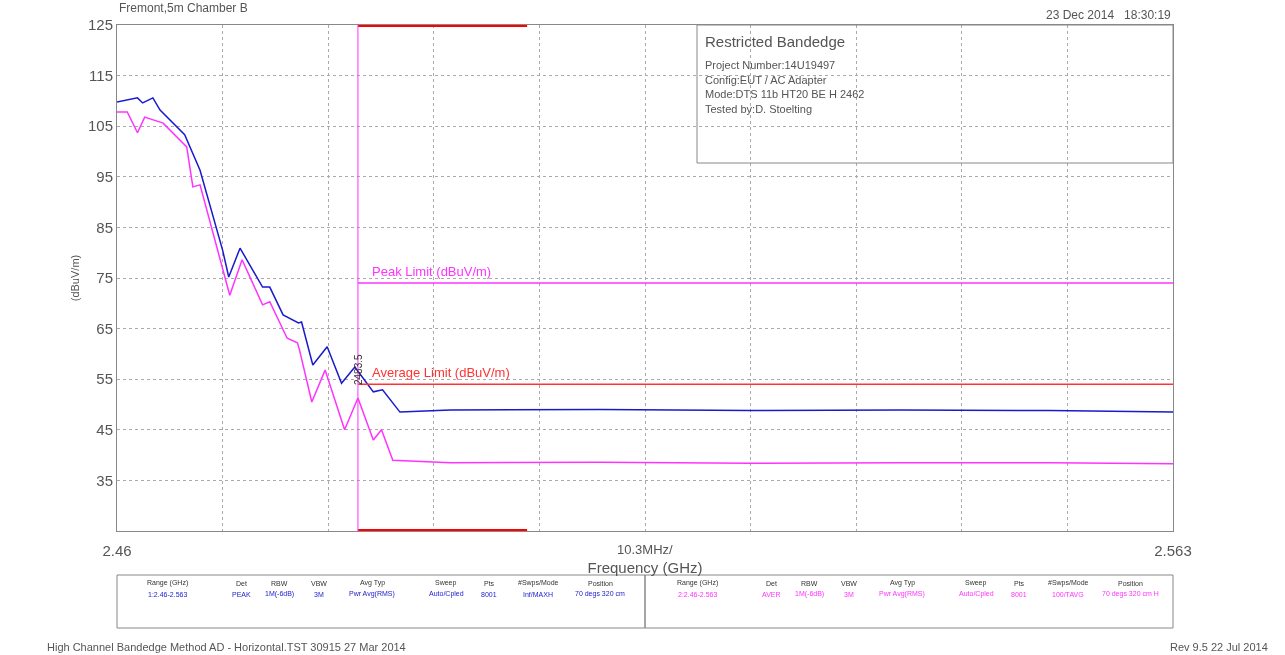  I want to click on y-tick-label: 55, so click(104, 379).